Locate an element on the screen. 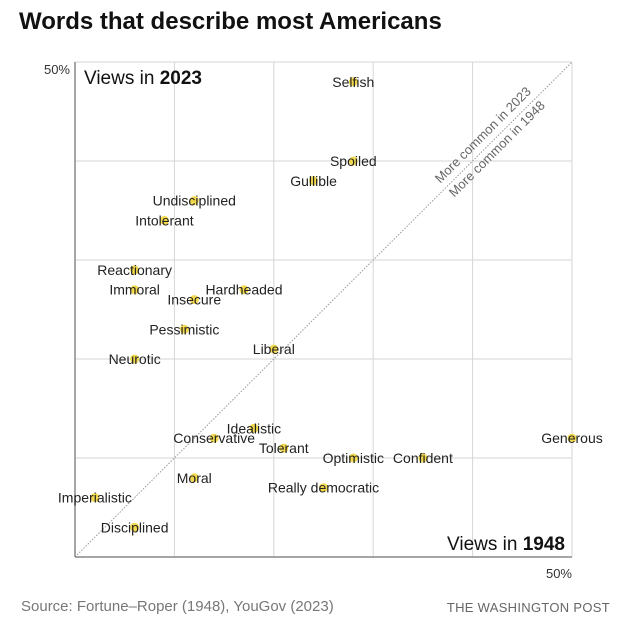  data-point: Conservative is located at coordinates (214, 438).